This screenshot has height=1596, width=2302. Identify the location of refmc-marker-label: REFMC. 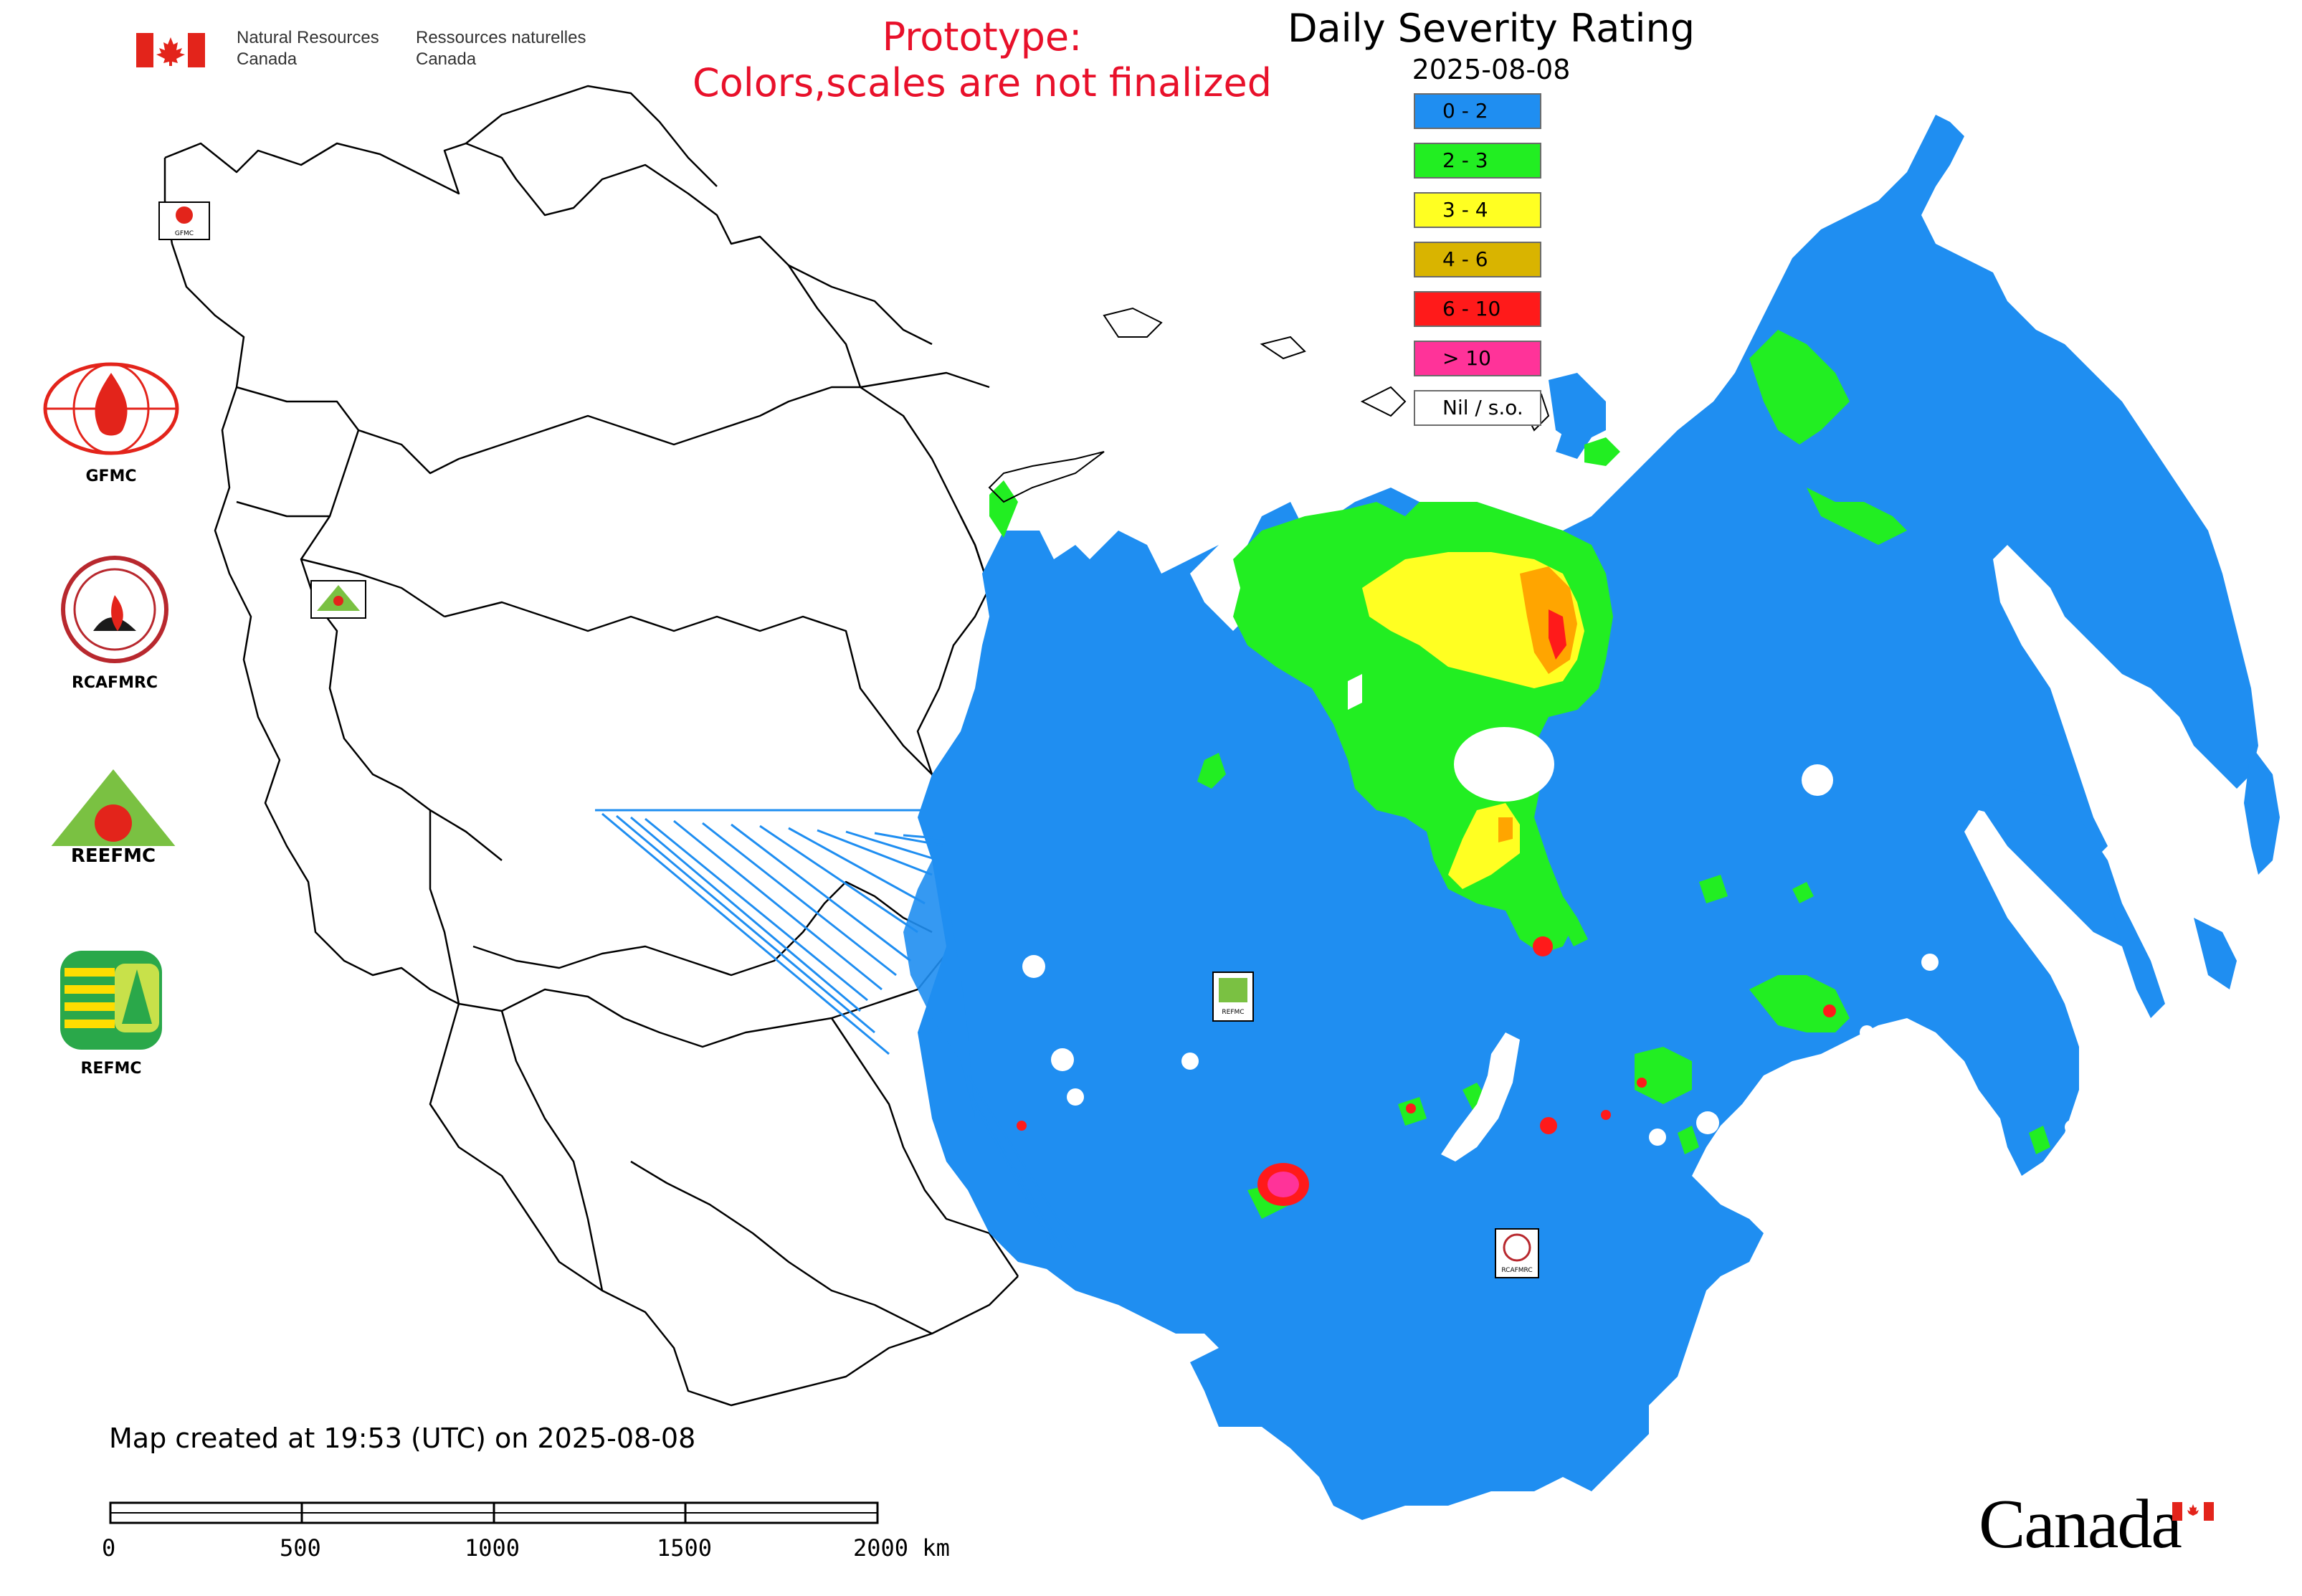
(1233, 1012).